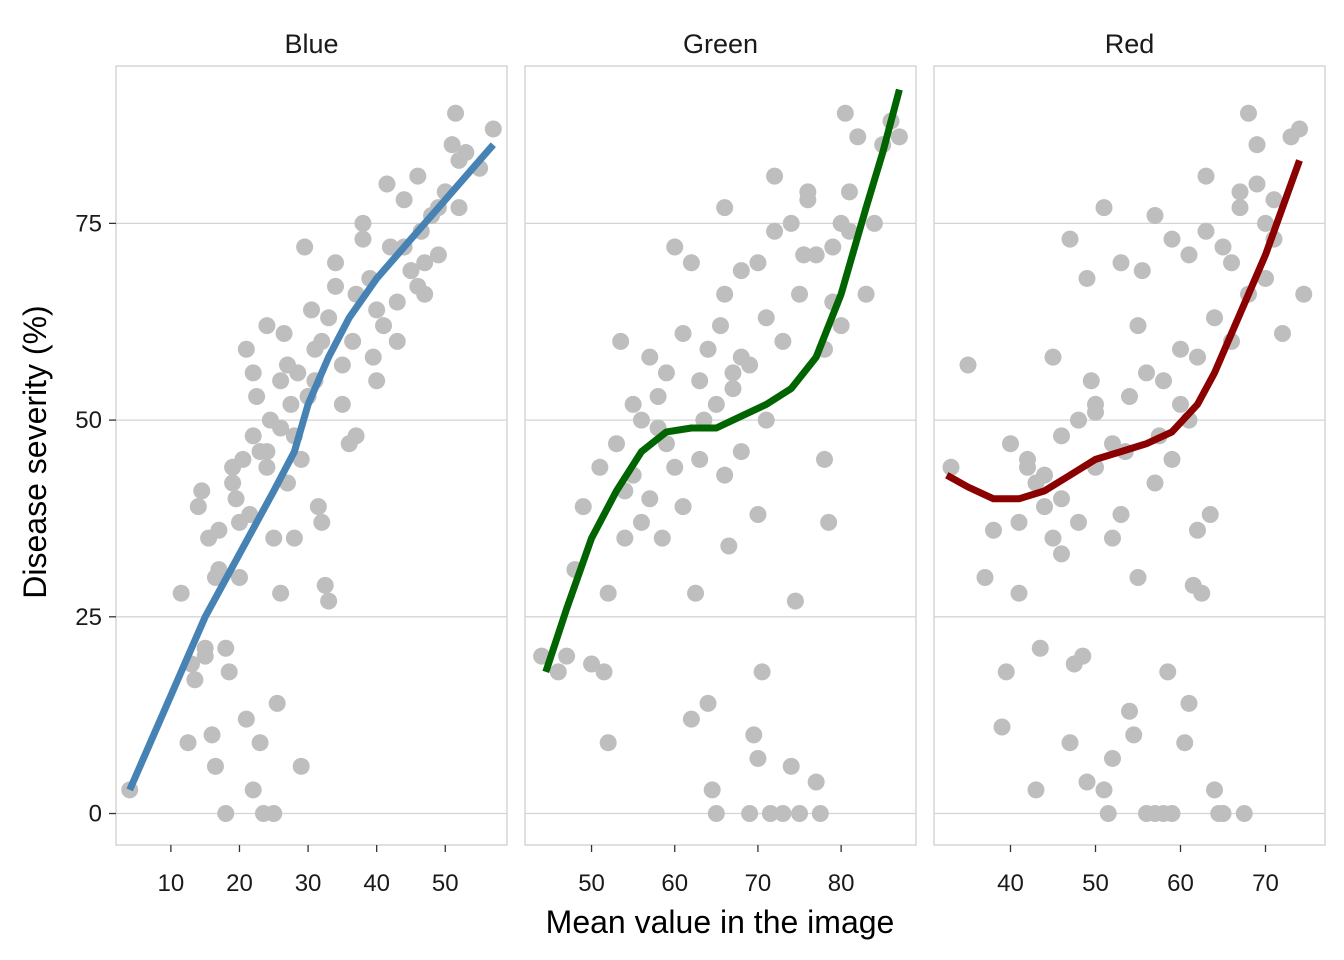  What do you see at coordinates (311, 44) in the screenshot?
I see `panel-title-blue: Blue` at bounding box center [311, 44].